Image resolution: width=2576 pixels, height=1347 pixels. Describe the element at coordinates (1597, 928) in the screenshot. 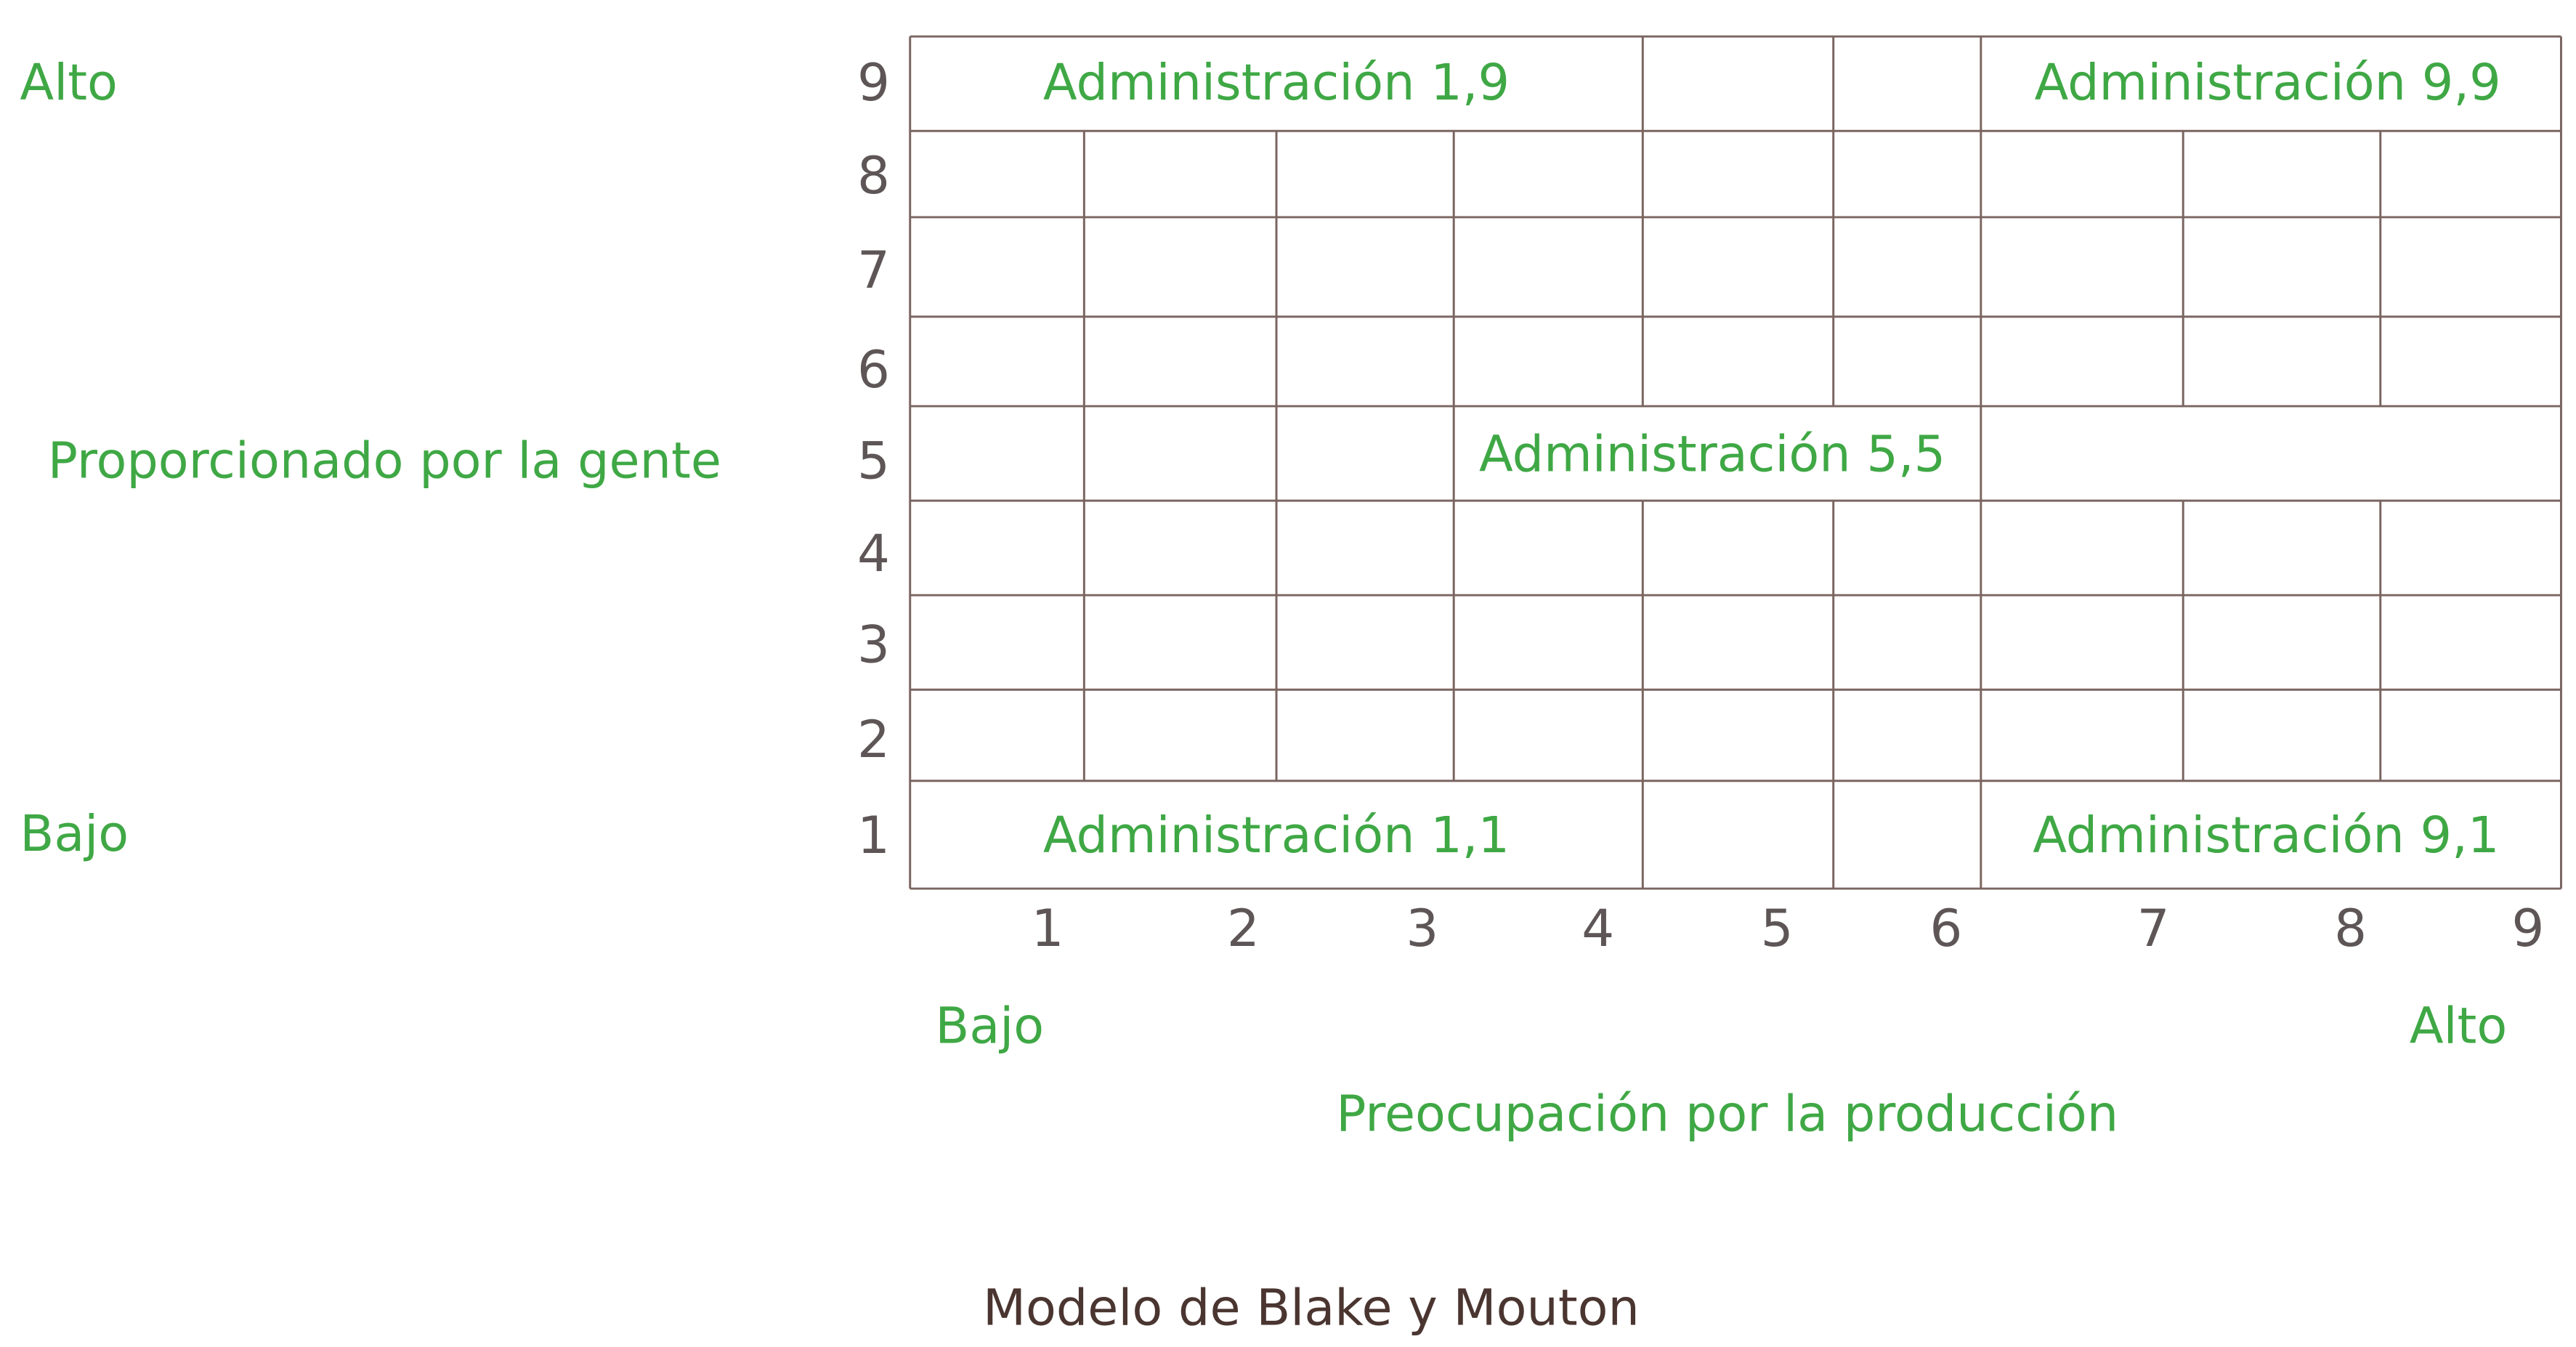

I see `x-tick-label: 4` at that location.